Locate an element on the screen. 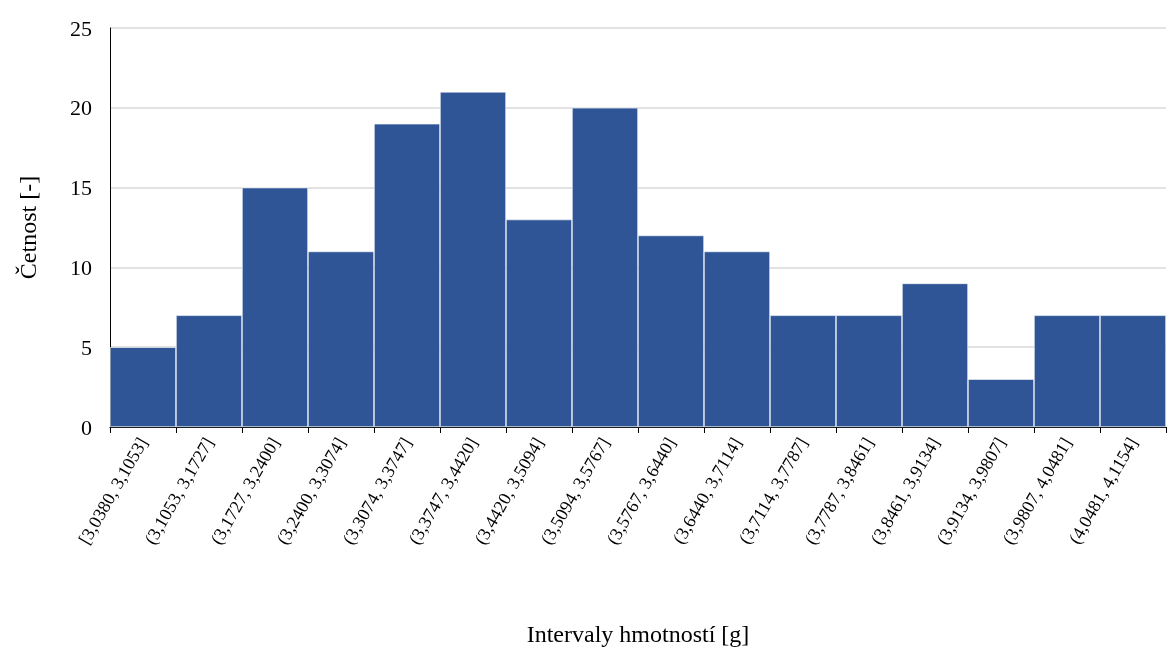  y-axis-title: Četnost [-] is located at coordinates (28, 227).